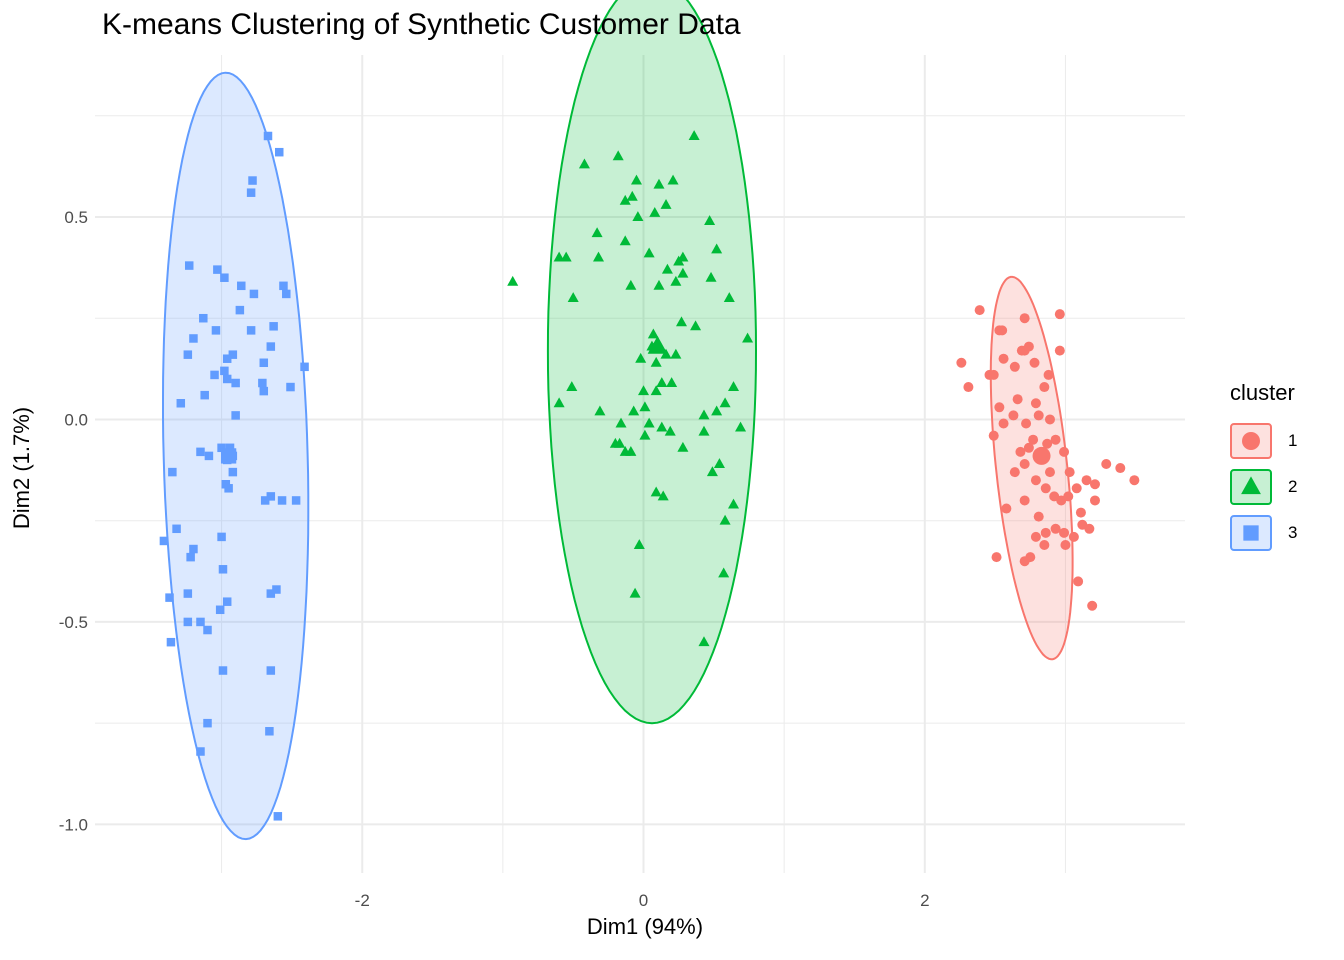 The height and width of the screenshot is (960, 1344). What do you see at coordinates (1293, 486) in the screenshot?
I see `legend-label: 2` at bounding box center [1293, 486].